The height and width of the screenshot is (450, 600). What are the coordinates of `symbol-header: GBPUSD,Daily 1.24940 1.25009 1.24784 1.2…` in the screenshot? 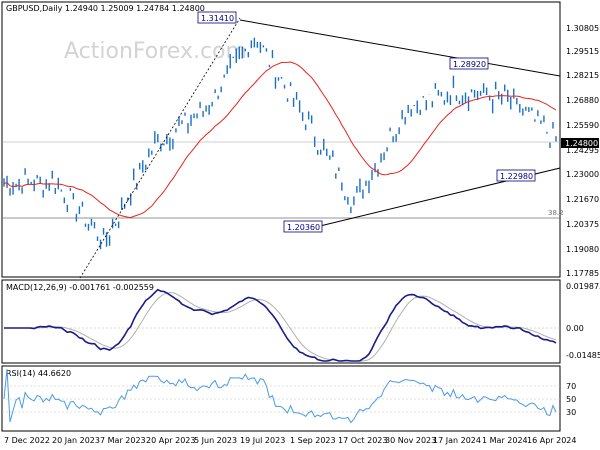 It's located at (105, 8).